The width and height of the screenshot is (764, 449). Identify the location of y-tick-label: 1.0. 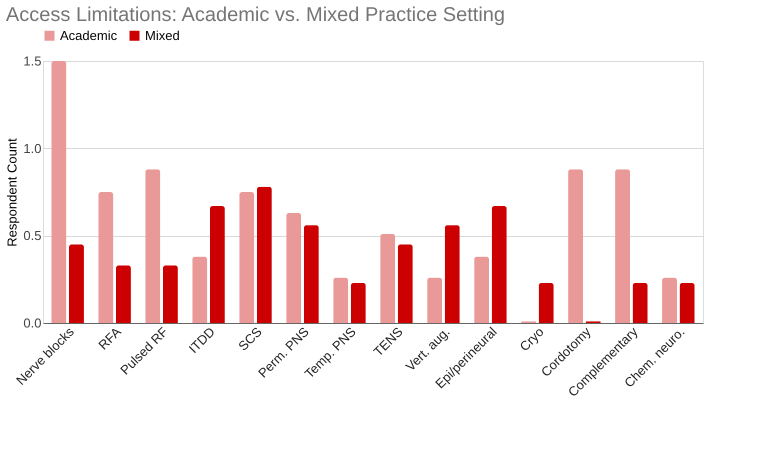
(32, 148).